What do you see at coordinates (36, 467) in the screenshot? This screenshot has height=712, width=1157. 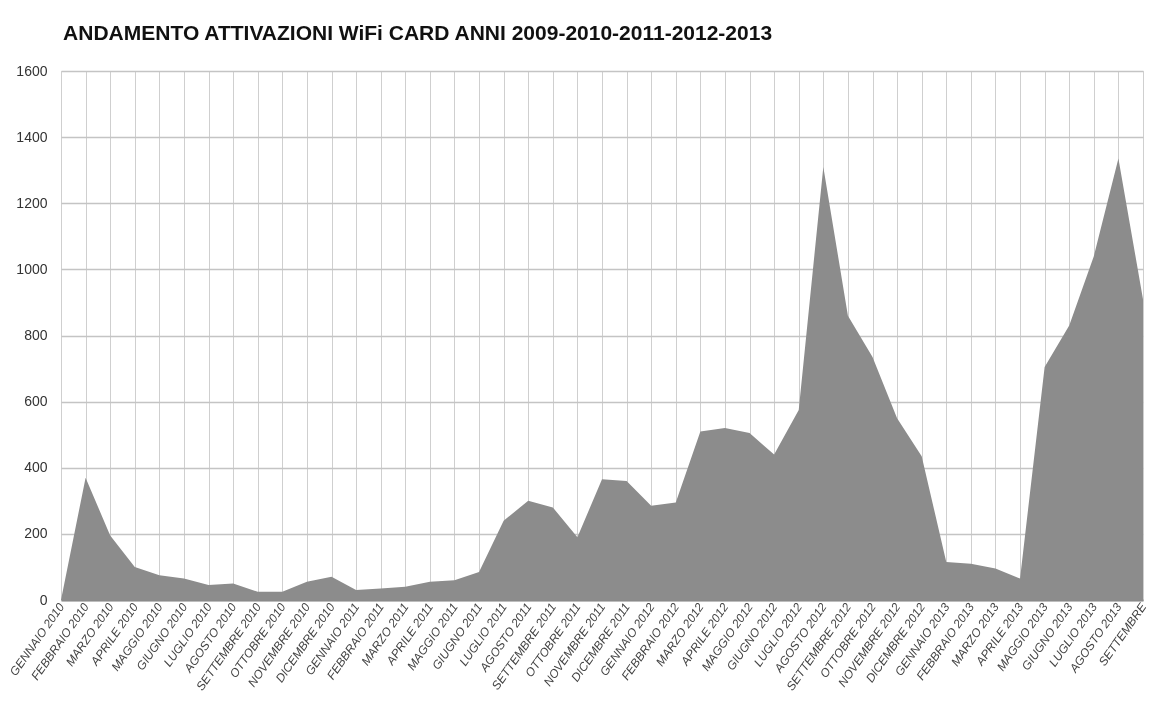 I see `y-tick-label: 400` at bounding box center [36, 467].